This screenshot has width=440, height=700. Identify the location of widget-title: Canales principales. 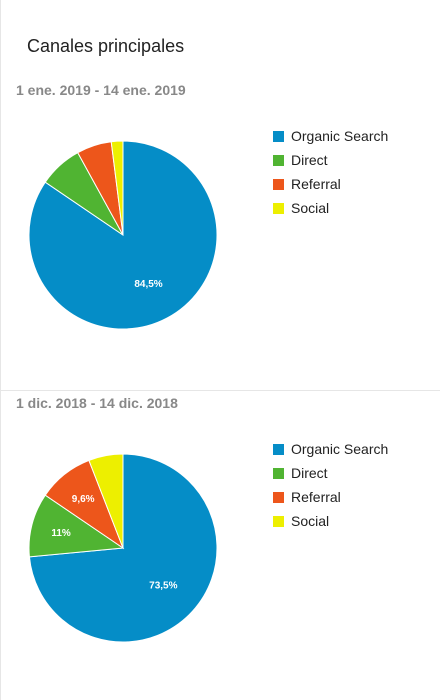
(106, 46).